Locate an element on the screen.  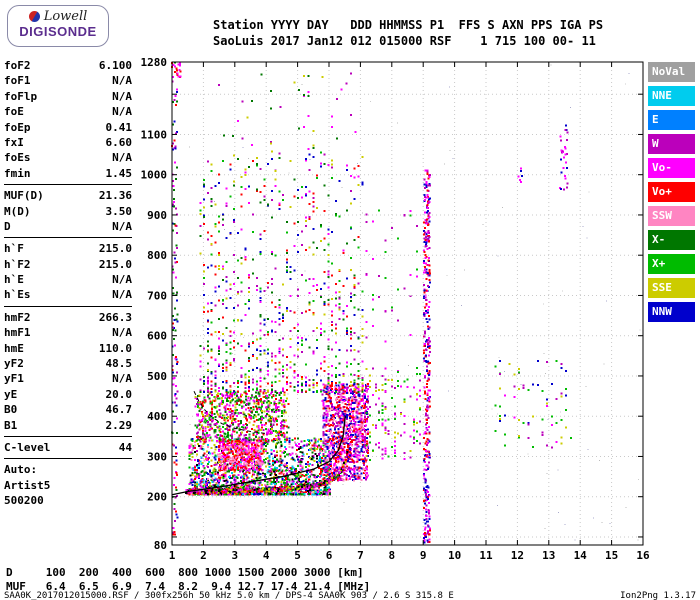
param-row-md: M(D) 3.50 is located at coordinates (68, 211).